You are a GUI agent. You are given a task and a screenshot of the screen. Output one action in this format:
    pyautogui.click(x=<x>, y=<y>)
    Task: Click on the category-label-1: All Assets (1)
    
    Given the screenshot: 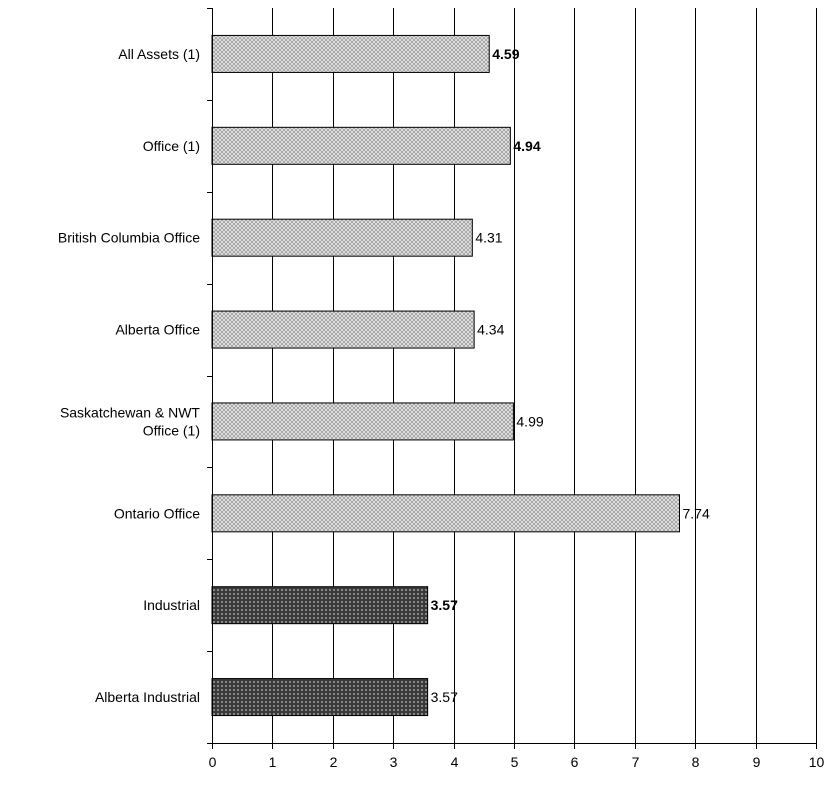 What is the action you would take?
    pyautogui.click(x=159, y=54)
    